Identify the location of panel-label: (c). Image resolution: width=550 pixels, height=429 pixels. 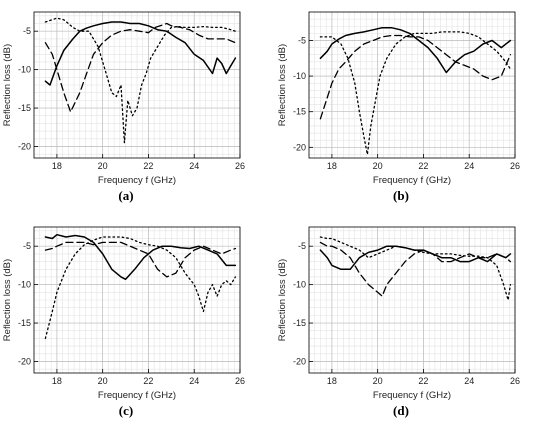
(126, 410).